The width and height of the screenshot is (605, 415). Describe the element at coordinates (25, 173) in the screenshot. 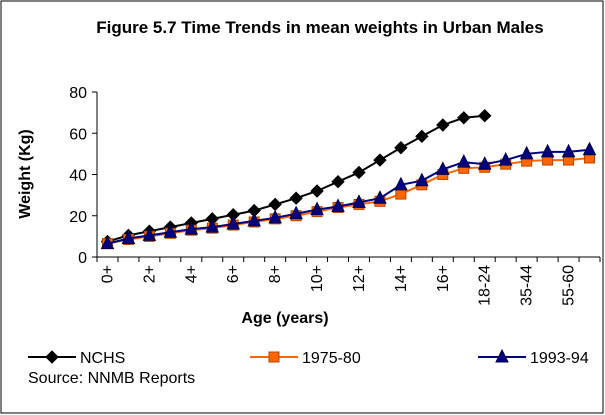

I see `y-axis-label: Weight (Kg)` at that location.